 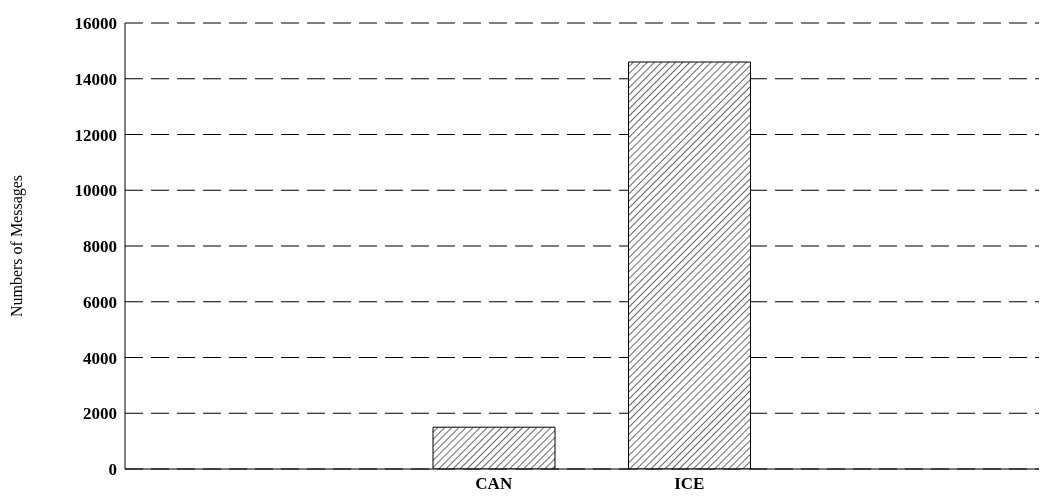 I want to click on x-tick-label: ICE, so click(x=689, y=484).